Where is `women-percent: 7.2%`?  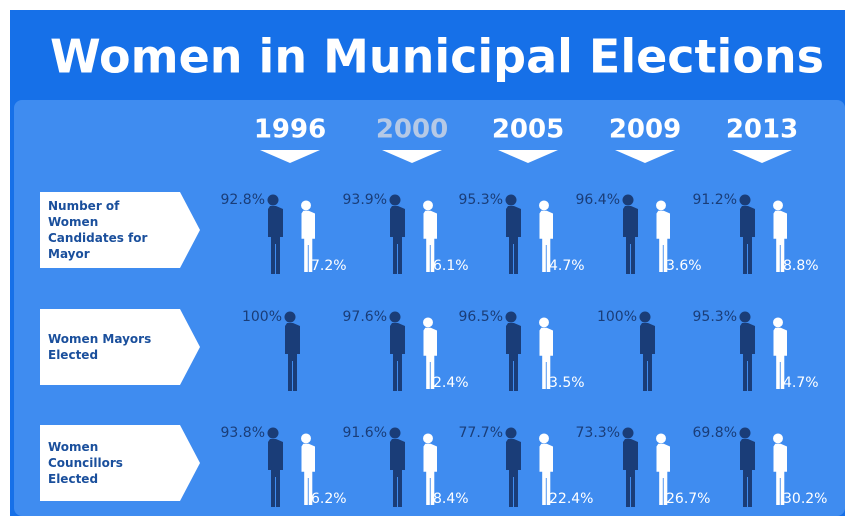
women-percent: 7.2% is located at coordinates (329, 266).